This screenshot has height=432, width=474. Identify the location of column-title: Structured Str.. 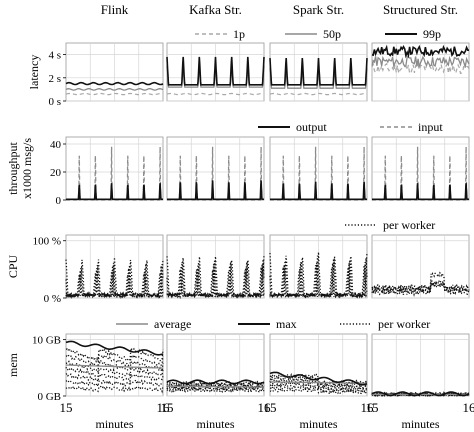
(420, 9).